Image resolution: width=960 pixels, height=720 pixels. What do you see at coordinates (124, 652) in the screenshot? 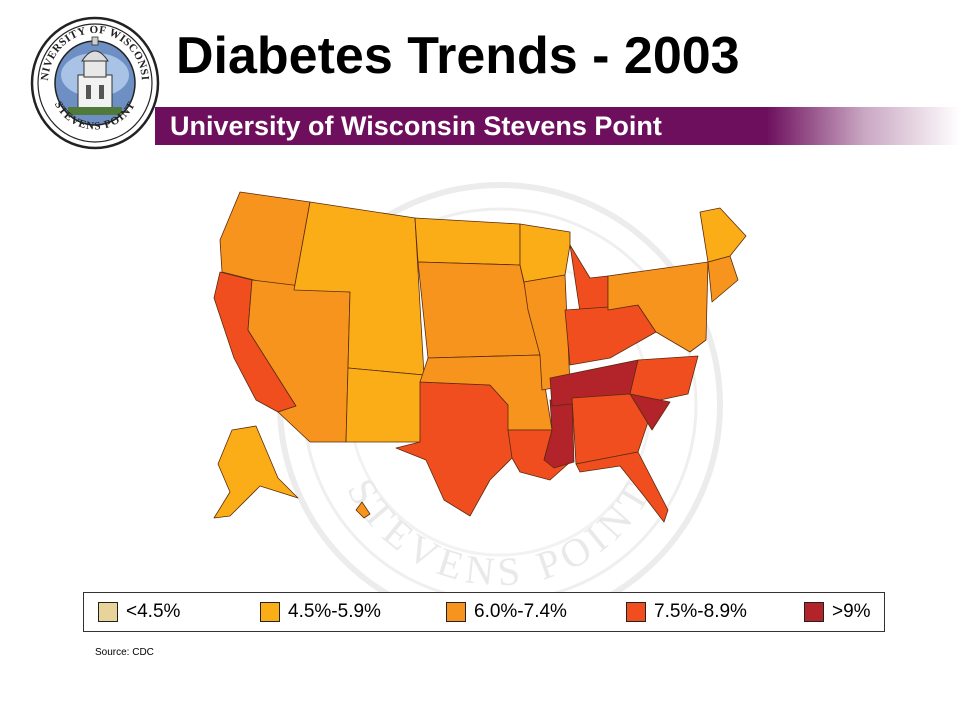
I see `source-note: Source: CDC` at bounding box center [124, 652].